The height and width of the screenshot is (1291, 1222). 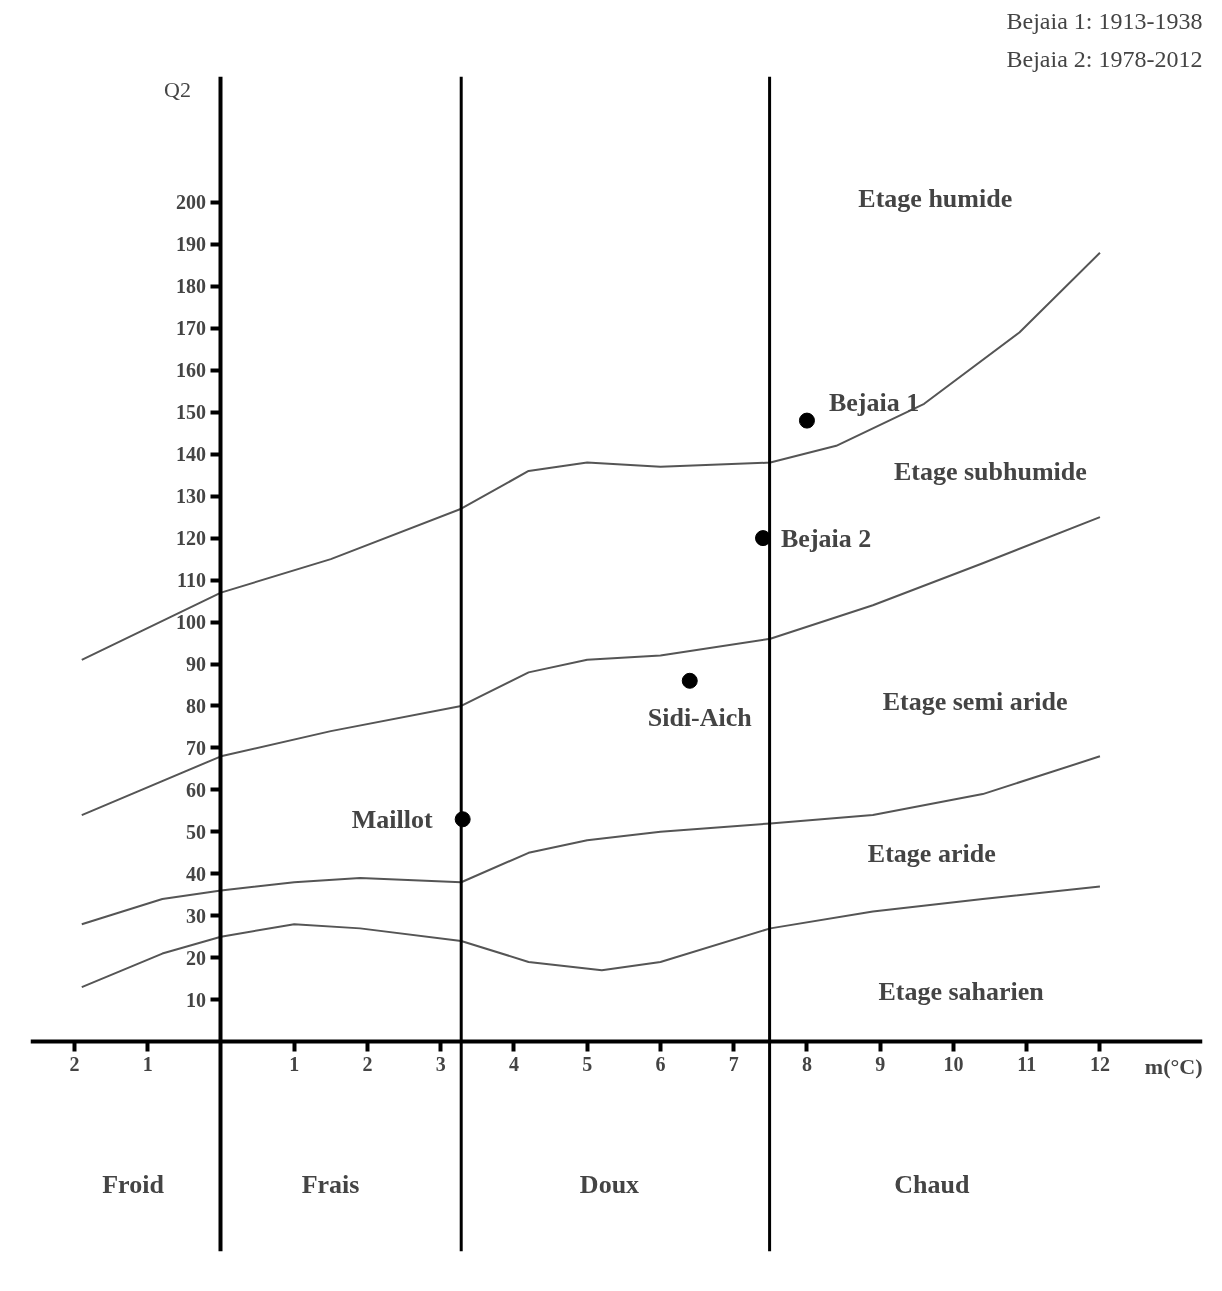 What do you see at coordinates (1104, 20) in the screenshot?
I see `text: Bejaia 1: 1913-1938` at bounding box center [1104, 20].